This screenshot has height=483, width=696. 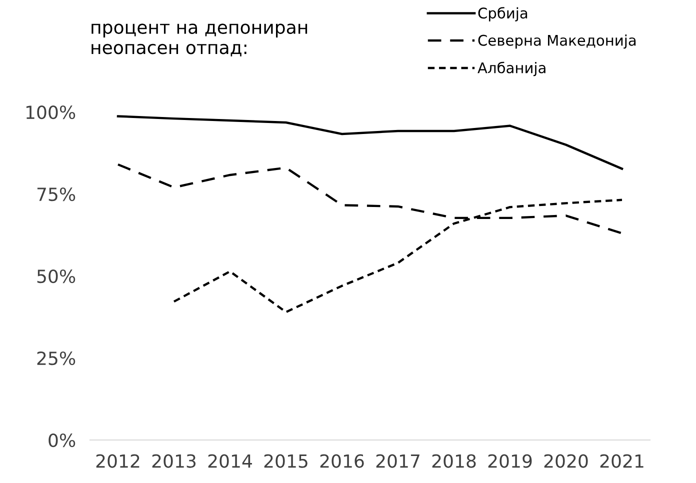 I want to click on legend-label: Србија, so click(x=503, y=14).